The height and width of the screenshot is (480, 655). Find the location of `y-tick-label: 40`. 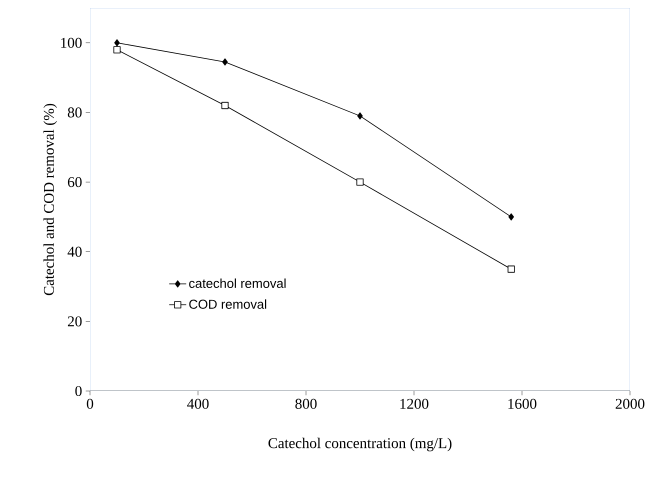

y-tick-label: 40 is located at coordinates (75, 251).